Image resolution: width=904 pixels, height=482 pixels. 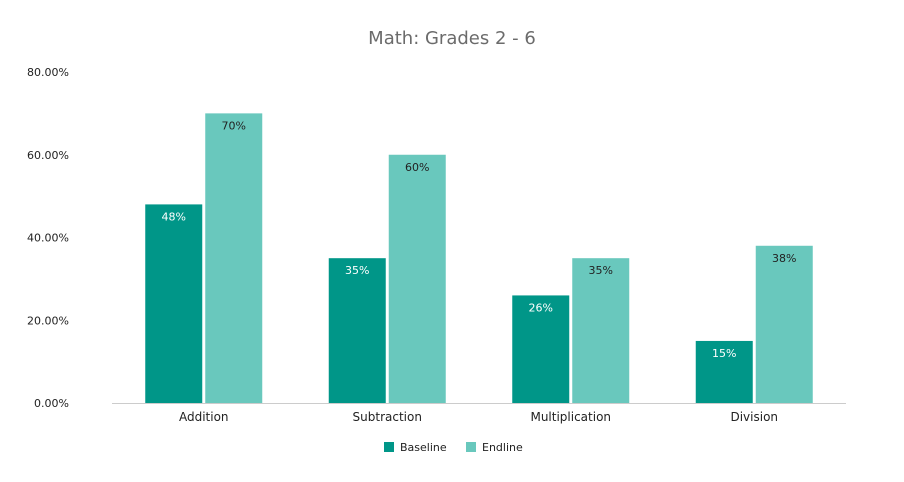 I want to click on data-label: 15%, so click(x=724, y=353).